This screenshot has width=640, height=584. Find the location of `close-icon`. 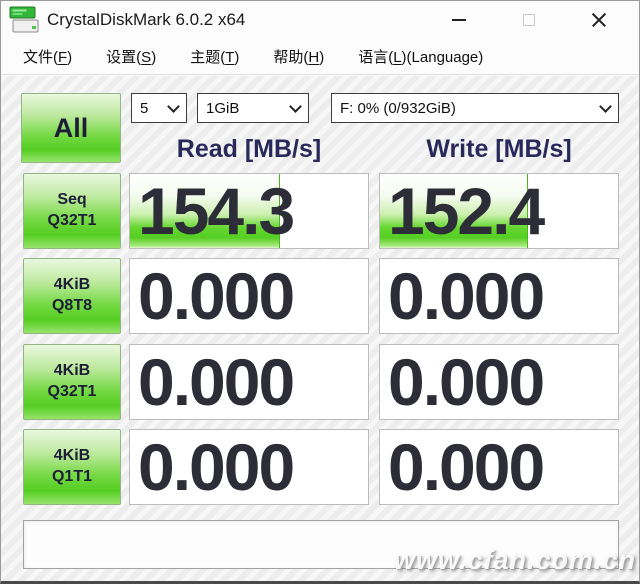

close-icon is located at coordinates (599, 20).